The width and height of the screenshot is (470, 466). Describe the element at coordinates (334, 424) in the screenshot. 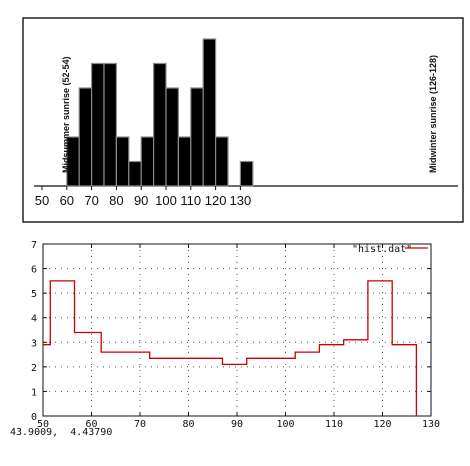

I see `x-tick-label: 110` at that location.